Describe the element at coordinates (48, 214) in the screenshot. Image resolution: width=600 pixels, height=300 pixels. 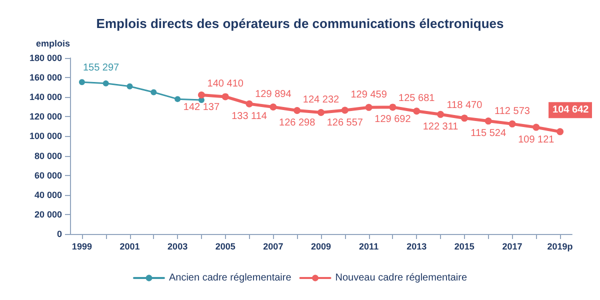
I see `y-tick-label: 20 000` at that location.